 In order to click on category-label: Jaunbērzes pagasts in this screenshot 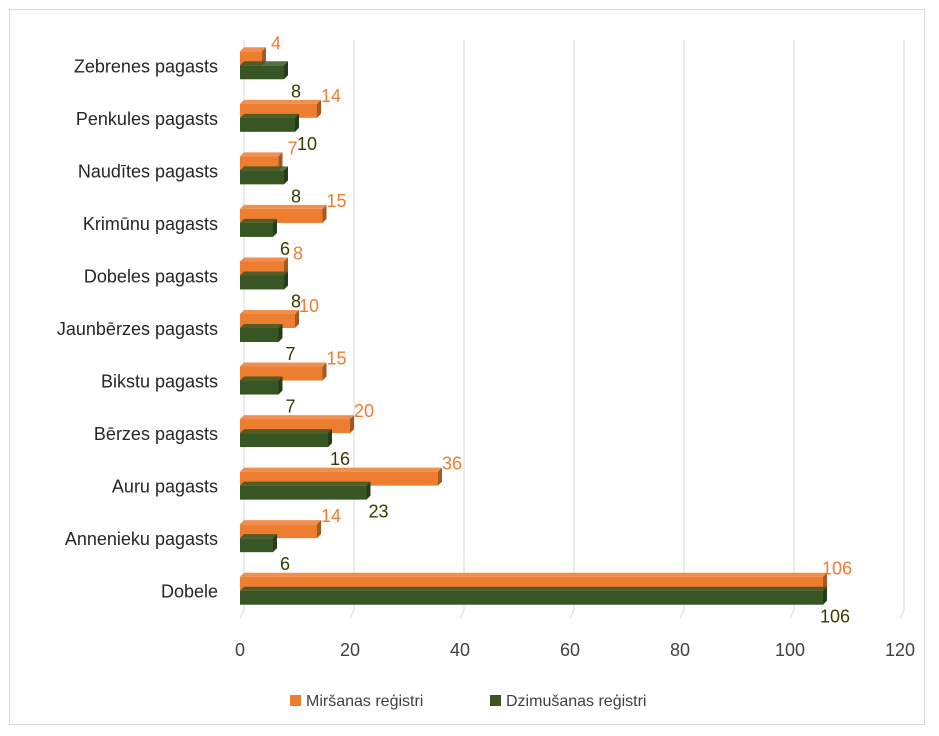, I will do `click(137, 329)`.